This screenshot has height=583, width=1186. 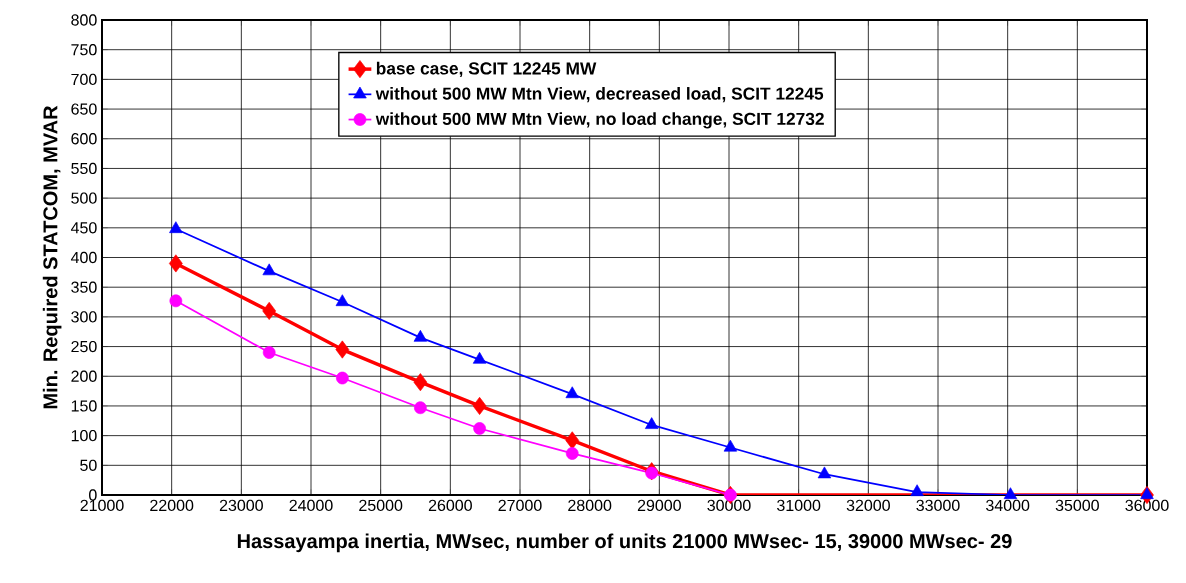 What do you see at coordinates (1147, 505) in the screenshot?
I see `x-tick-label: 36000` at bounding box center [1147, 505].